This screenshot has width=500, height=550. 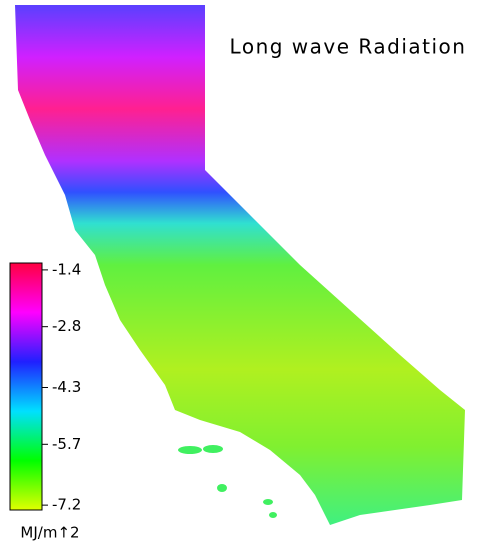 I want to click on islands, so click(x=227, y=481).